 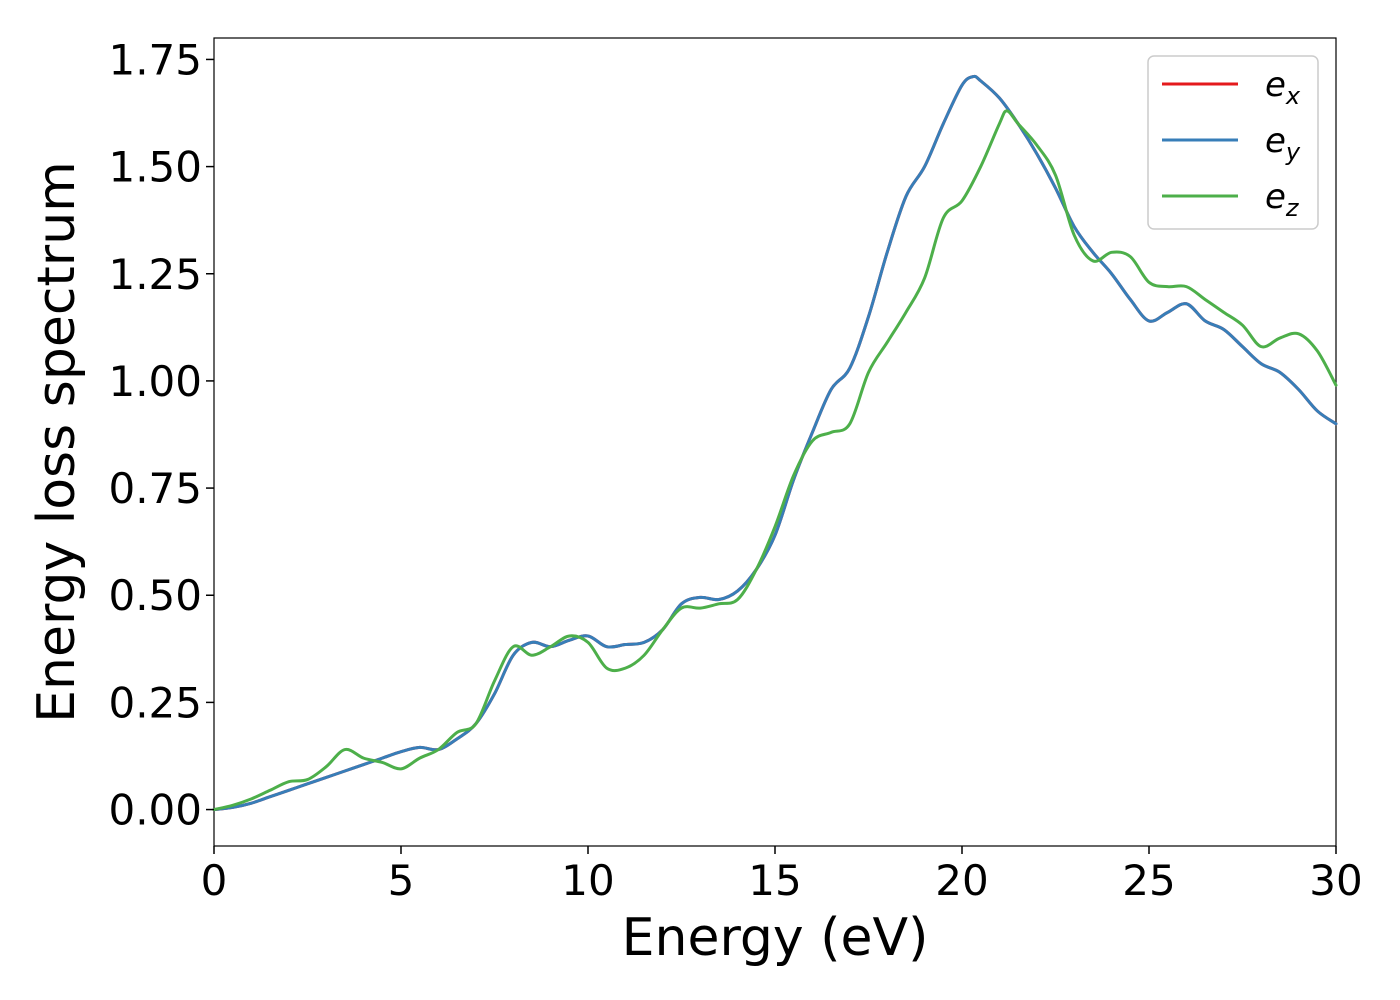 What do you see at coordinates (774, 880) in the screenshot?
I see `x-tick-label: 15` at bounding box center [774, 880].